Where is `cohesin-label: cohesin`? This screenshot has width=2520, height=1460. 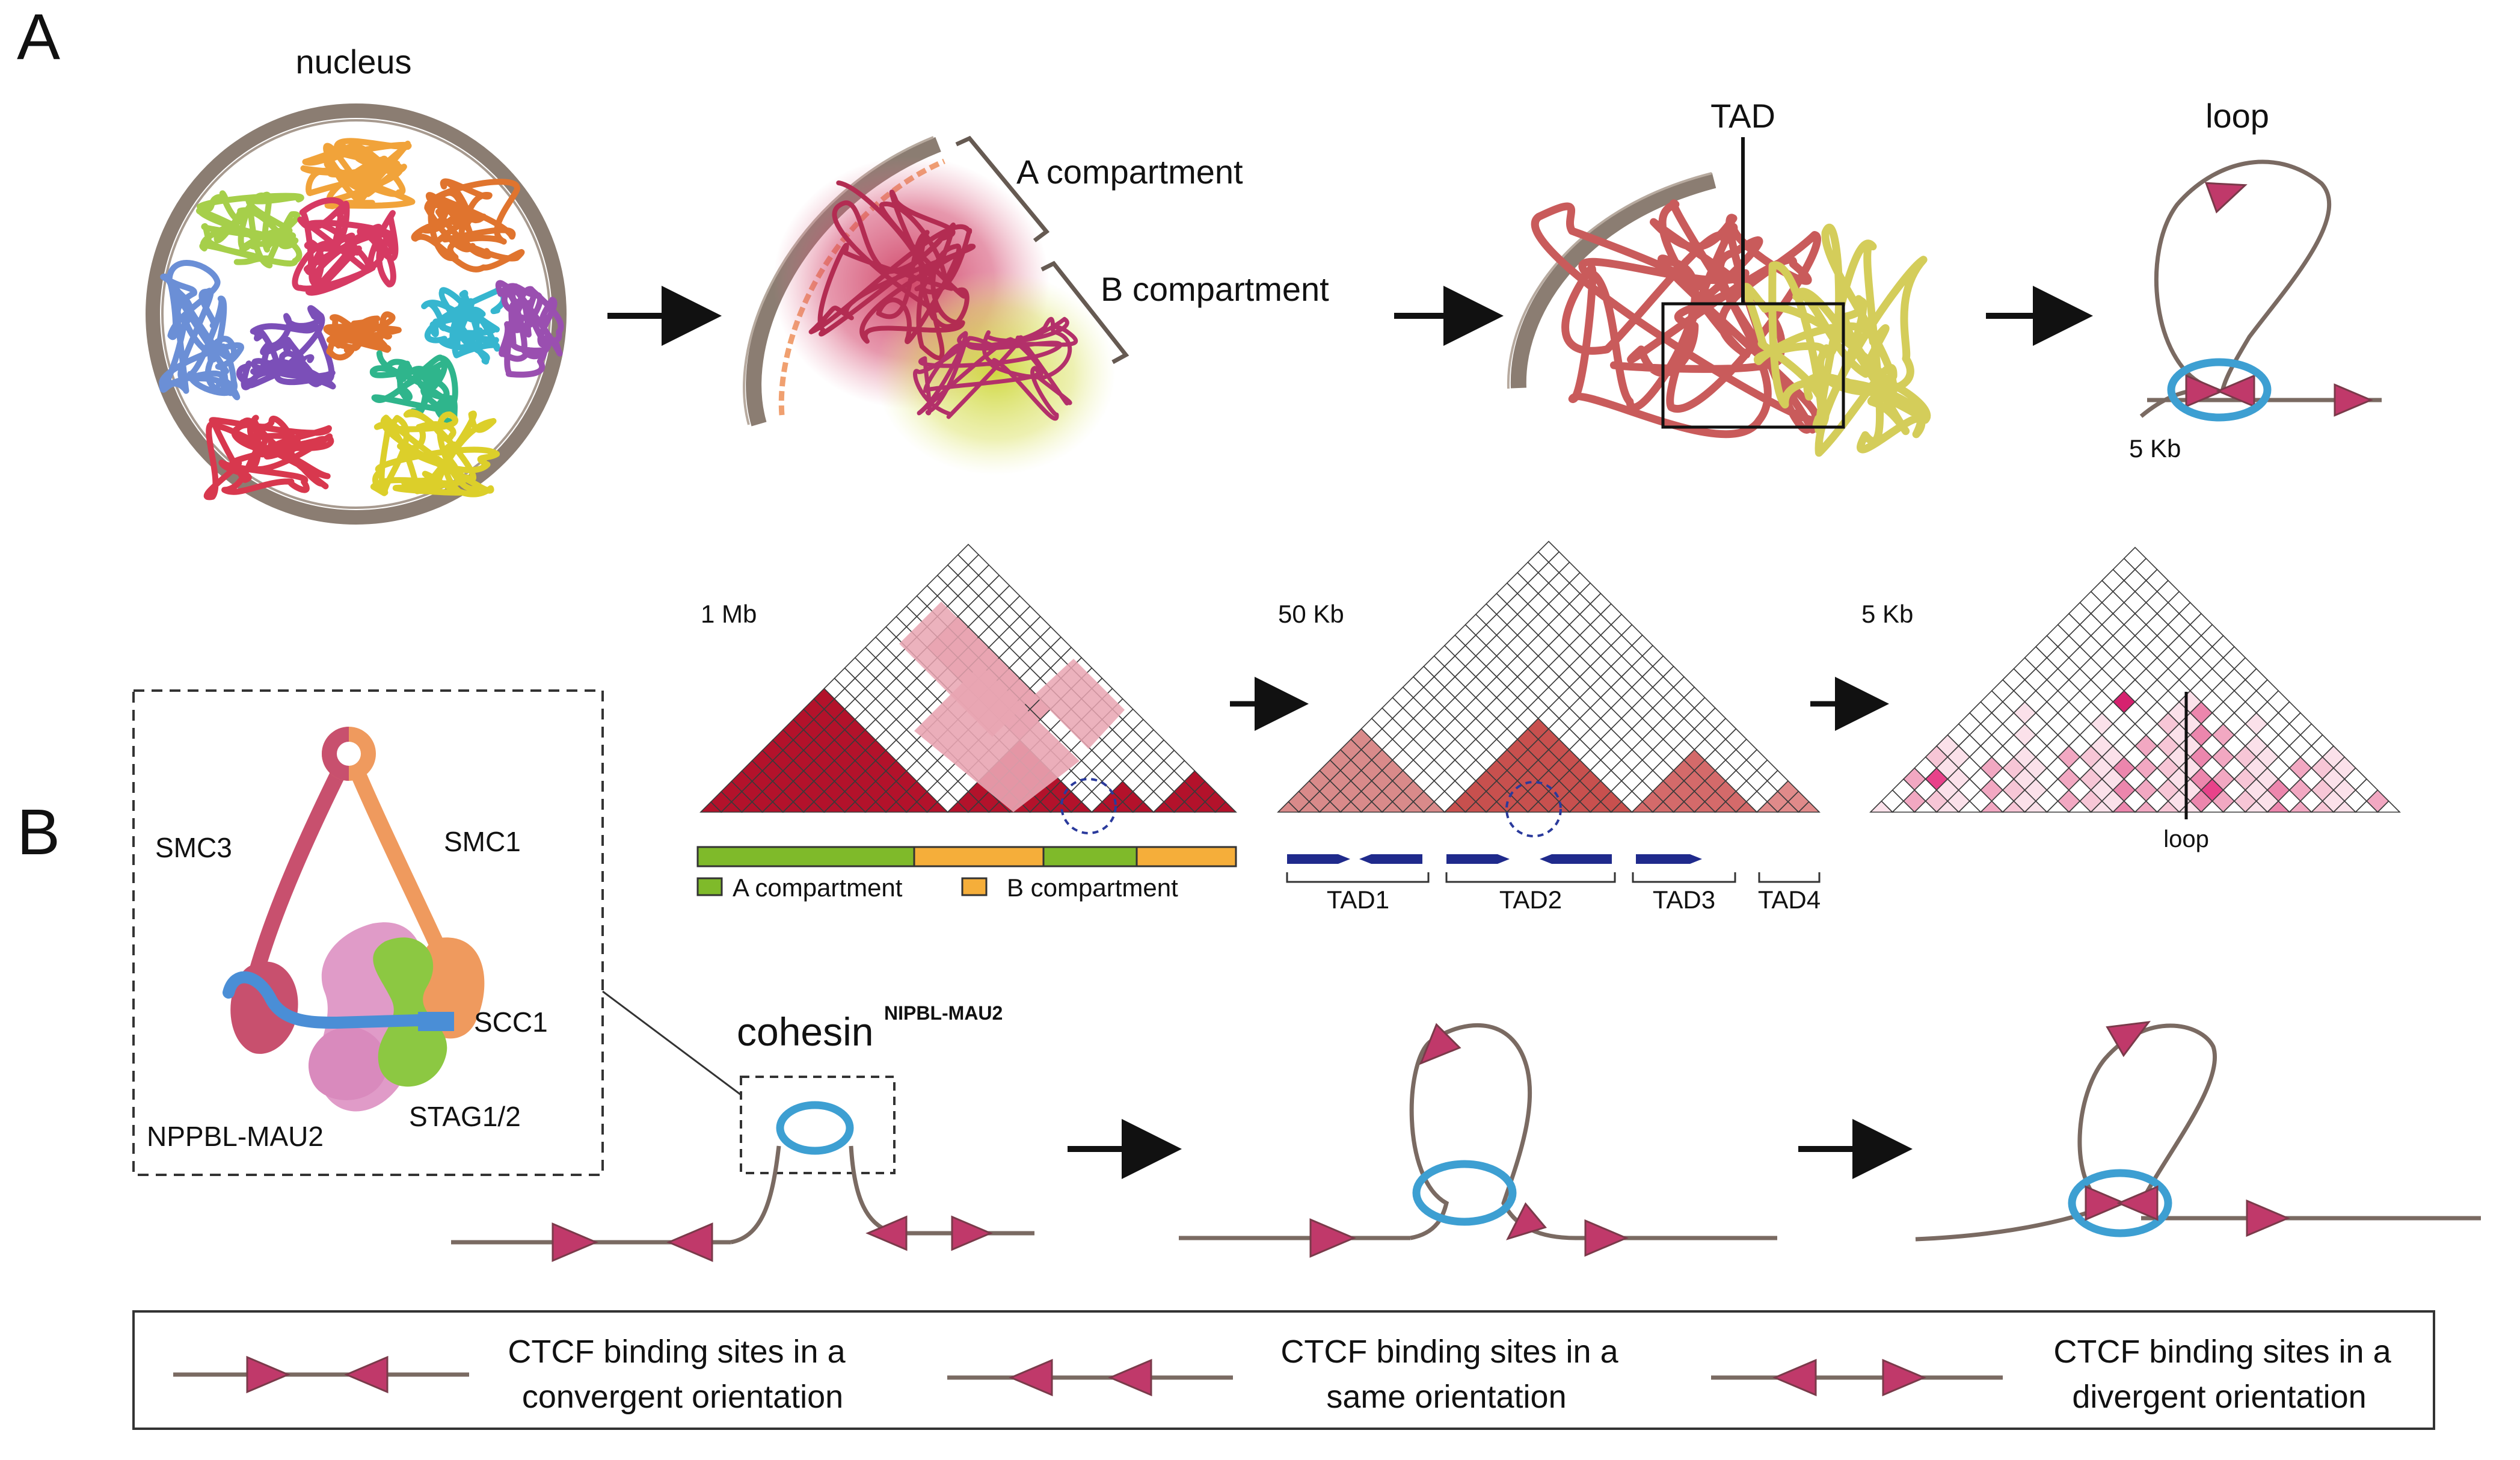 cohesin-label: cohesin is located at coordinates (806, 1031).